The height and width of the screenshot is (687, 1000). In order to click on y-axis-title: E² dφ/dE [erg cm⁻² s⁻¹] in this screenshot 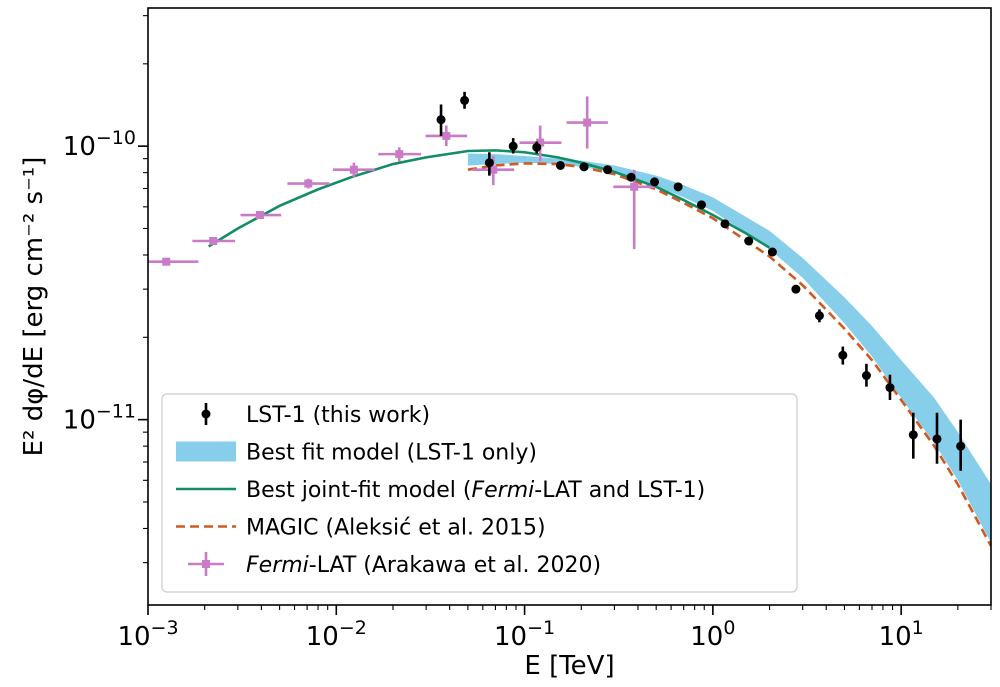, I will do `click(34, 307)`.